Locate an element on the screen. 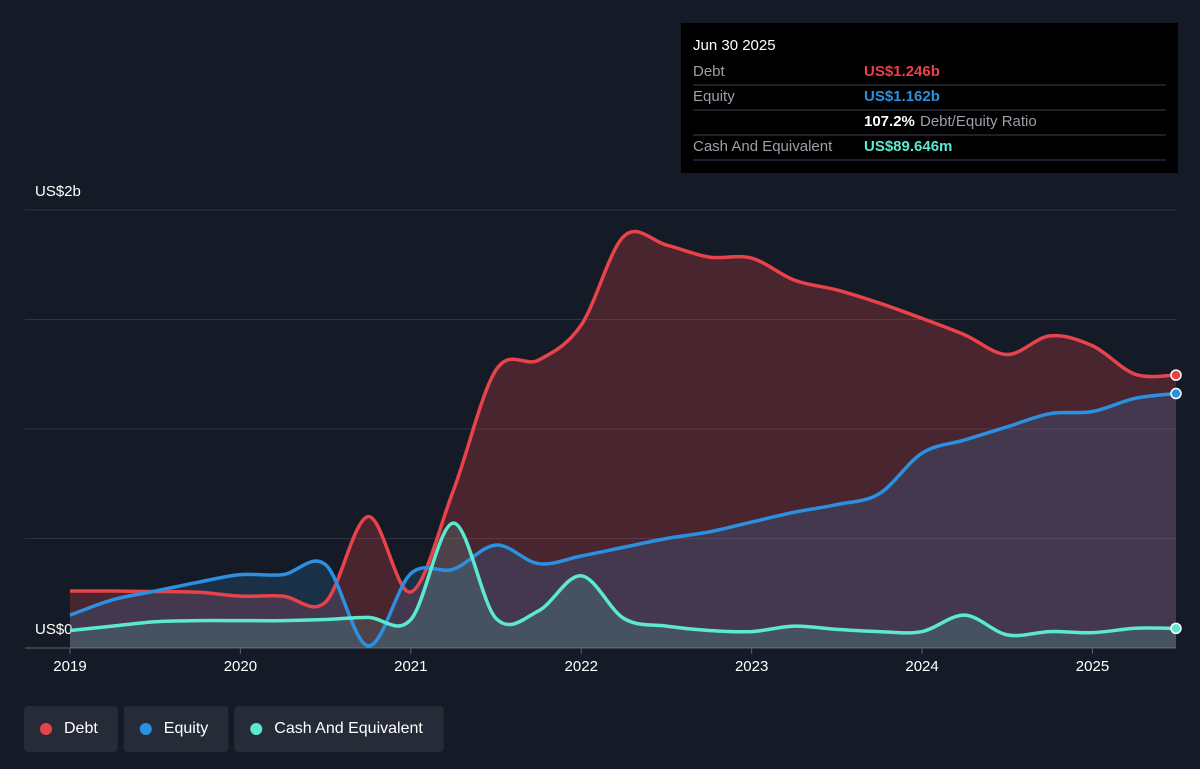  tooltip-value: US$89.646m is located at coordinates (908, 146).